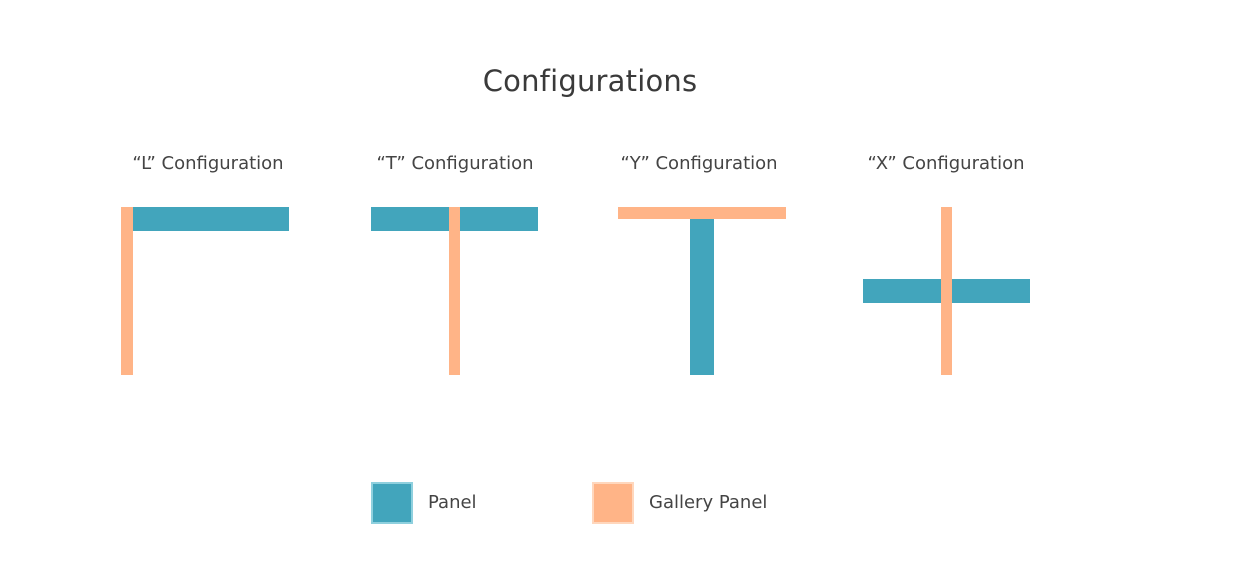  Describe the element at coordinates (454, 291) in the screenshot. I see `t-gallery-panel-bar` at that location.